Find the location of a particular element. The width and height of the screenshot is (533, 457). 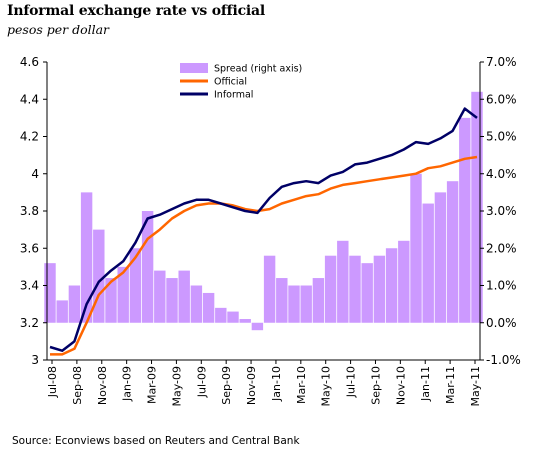

left-tick-label: 4.2 is located at coordinates (29, 137).